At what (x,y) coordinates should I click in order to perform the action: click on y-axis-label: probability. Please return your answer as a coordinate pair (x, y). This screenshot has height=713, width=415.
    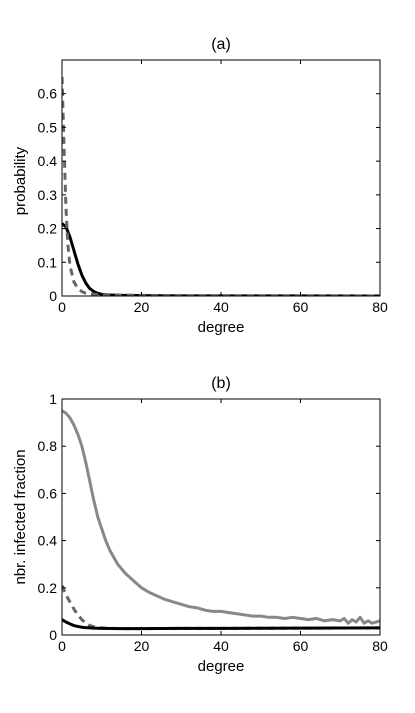
    Looking at the image, I should click on (20, 180).